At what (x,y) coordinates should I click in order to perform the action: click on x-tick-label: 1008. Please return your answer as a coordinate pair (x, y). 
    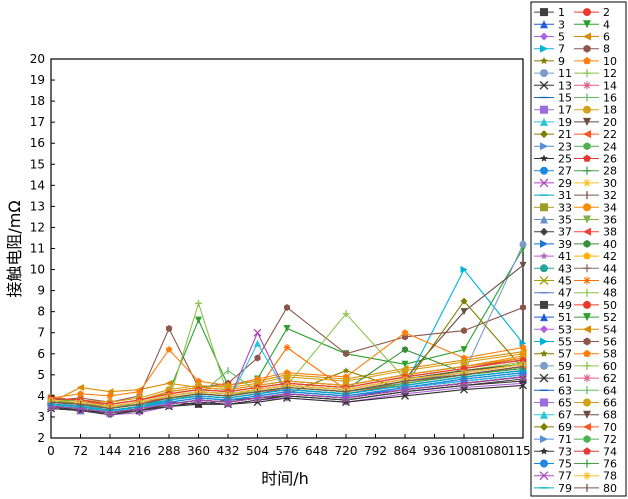
    Looking at the image, I should click on (464, 451).